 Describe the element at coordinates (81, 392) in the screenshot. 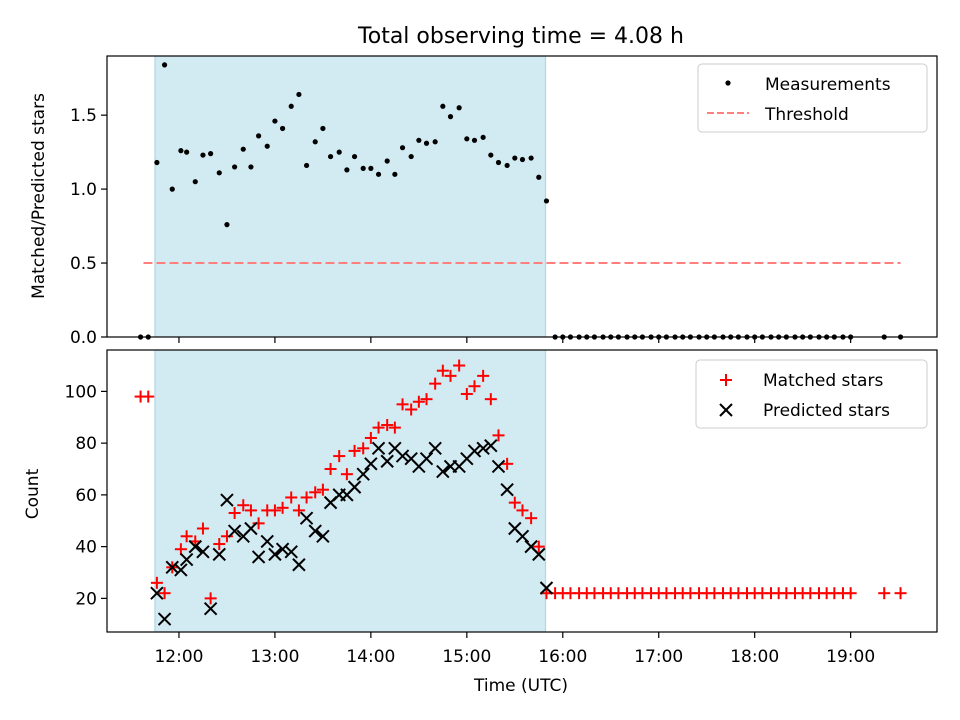

I see `y-tick-label: 100` at that location.